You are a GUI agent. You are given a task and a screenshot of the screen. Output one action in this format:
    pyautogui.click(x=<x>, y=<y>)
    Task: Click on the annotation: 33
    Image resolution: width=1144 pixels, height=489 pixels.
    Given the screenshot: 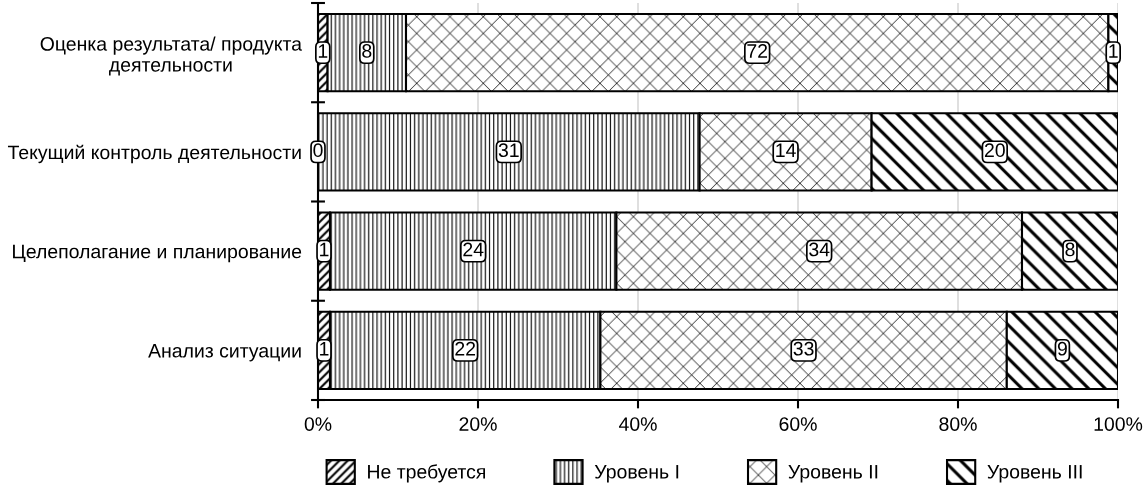 What is the action you would take?
    pyautogui.click(x=803, y=348)
    